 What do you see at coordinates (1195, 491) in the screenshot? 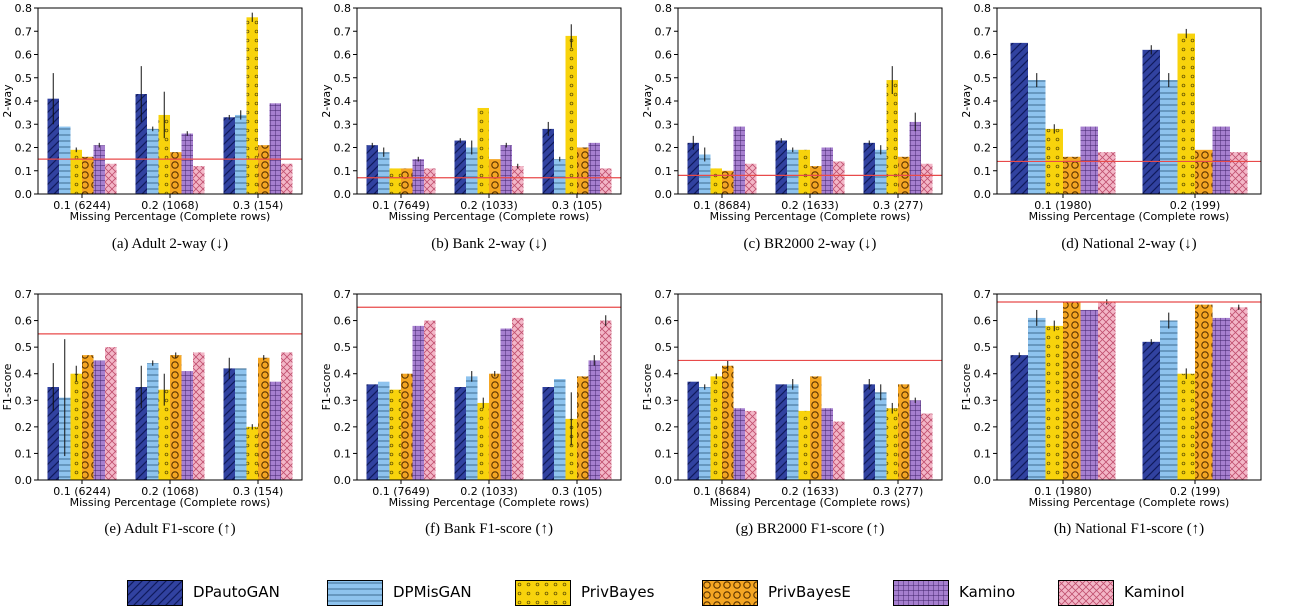
I see `x-tick-label: 0.2 (199)` at bounding box center [1195, 491].